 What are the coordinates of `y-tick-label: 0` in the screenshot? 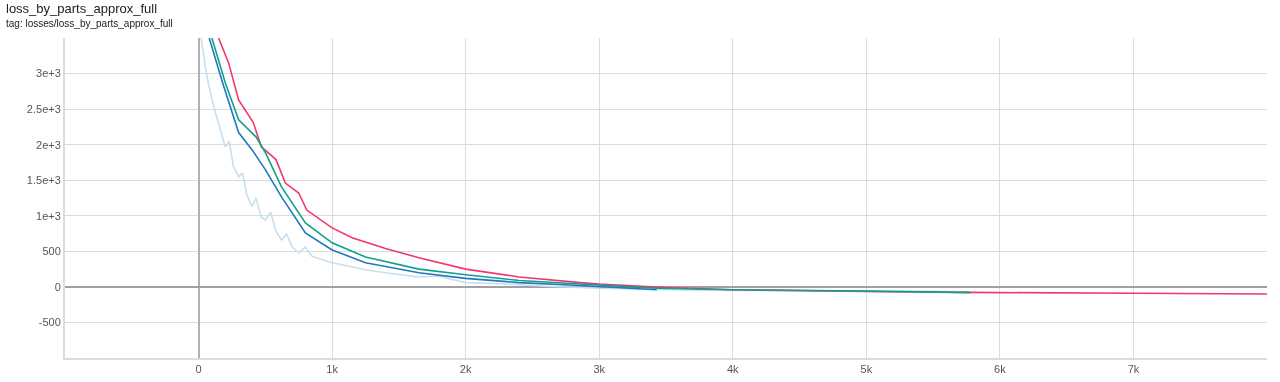 It's located at (57, 286).